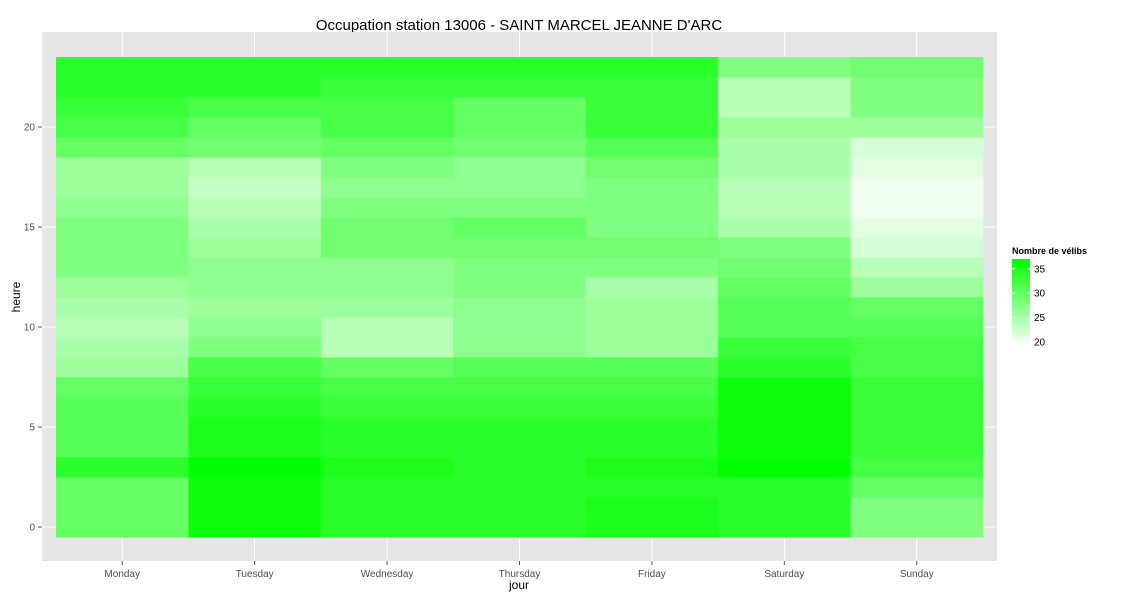 The image size is (1125, 600). Describe the element at coordinates (30, 128) in the screenshot. I see `y-tick-label: 20` at that location.